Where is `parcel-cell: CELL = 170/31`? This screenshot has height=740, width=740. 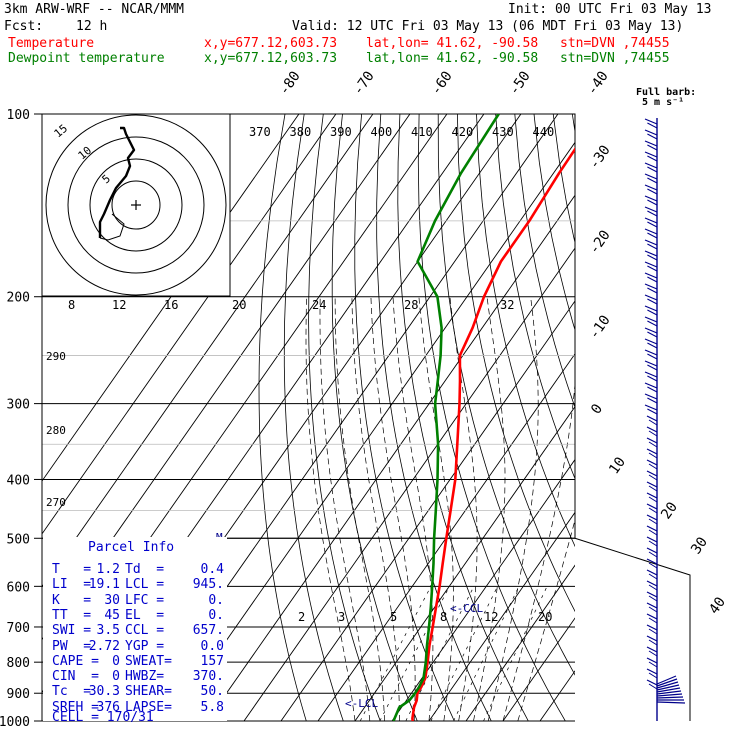
parcel-cell: CELL = 170/31 is located at coordinates (103, 717).